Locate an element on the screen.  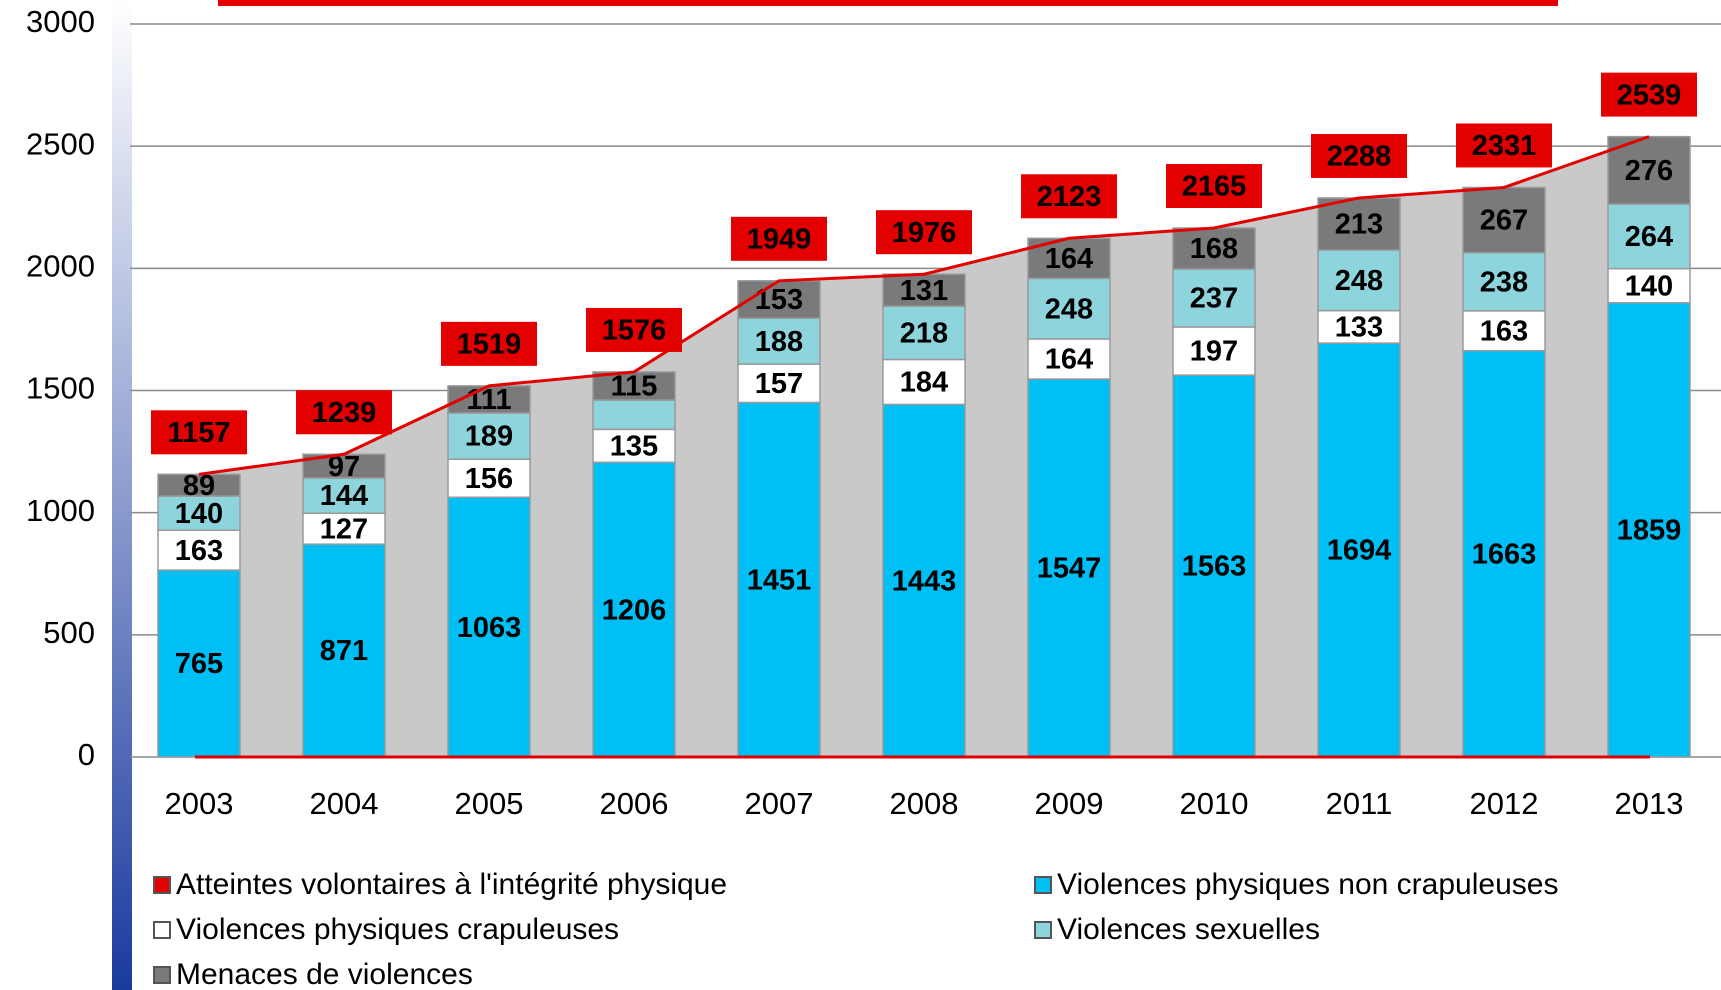
total-label: 2539 is located at coordinates (1649, 95).